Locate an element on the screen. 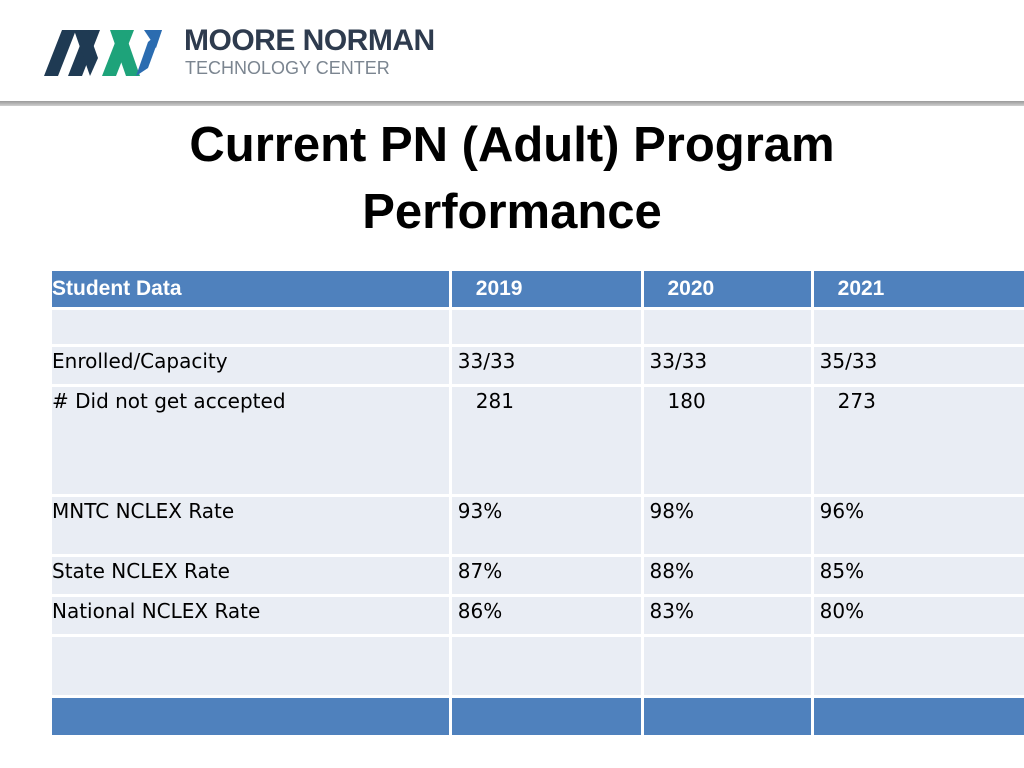  cell-2020: 33/33 is located at coordinates (727, 365).